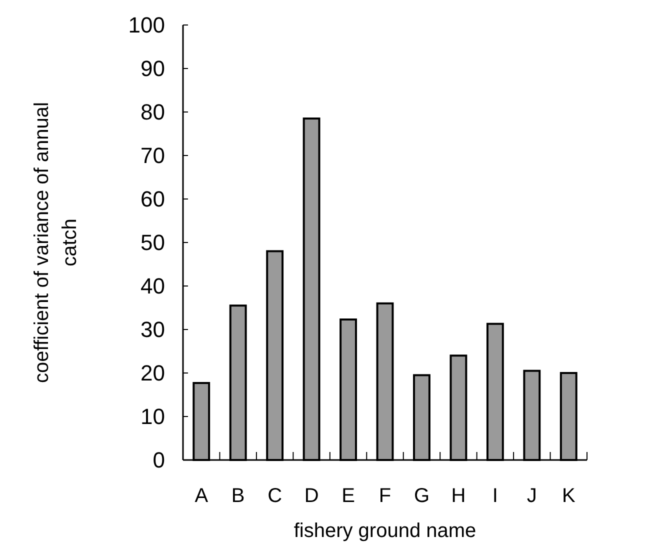 The image size is (645, 555). Describe the element at coordinates (152, 286) in the screenshot. I see `y-tick-label: 40` at that location.